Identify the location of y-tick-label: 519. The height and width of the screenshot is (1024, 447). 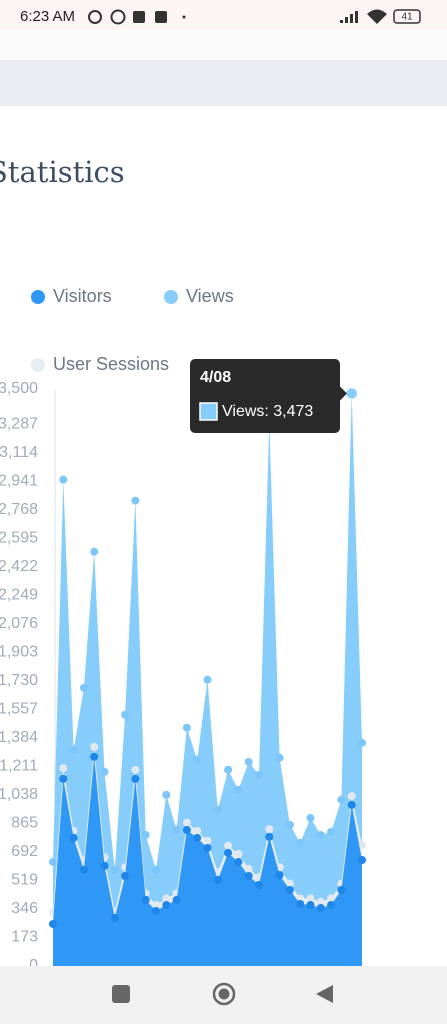
(24, 880).